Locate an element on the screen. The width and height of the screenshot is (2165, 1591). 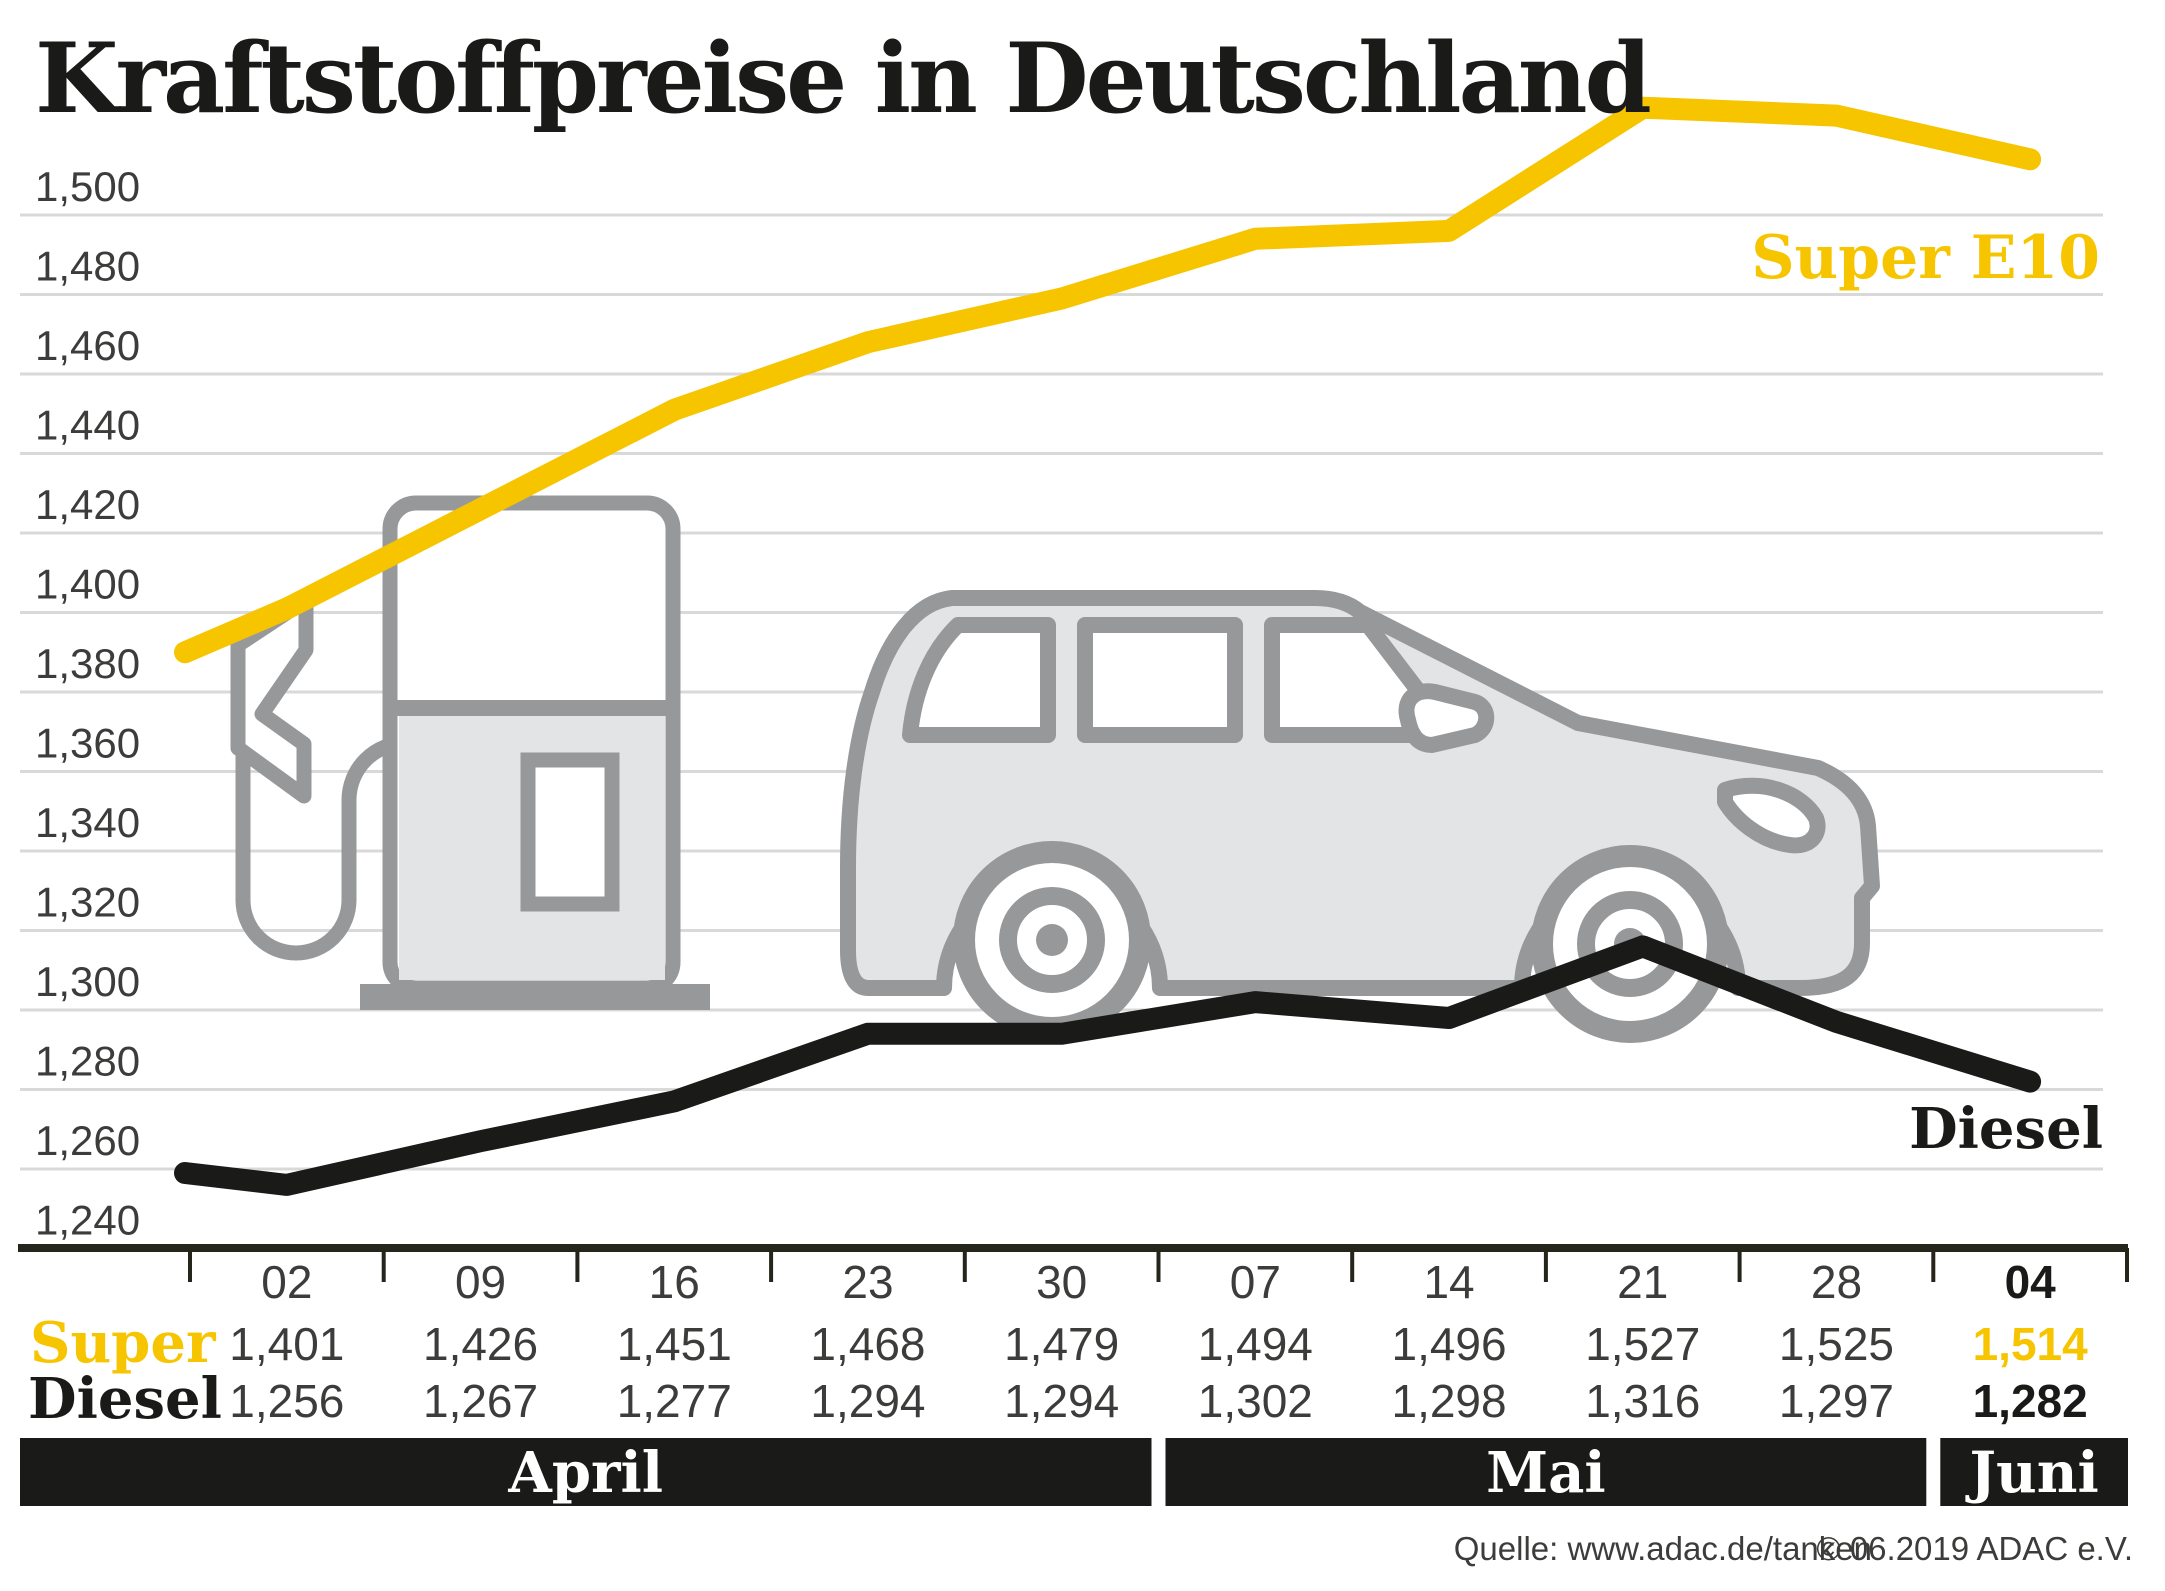
super-e10-series-label: Super E10 is located at coordinates (1925, 258).